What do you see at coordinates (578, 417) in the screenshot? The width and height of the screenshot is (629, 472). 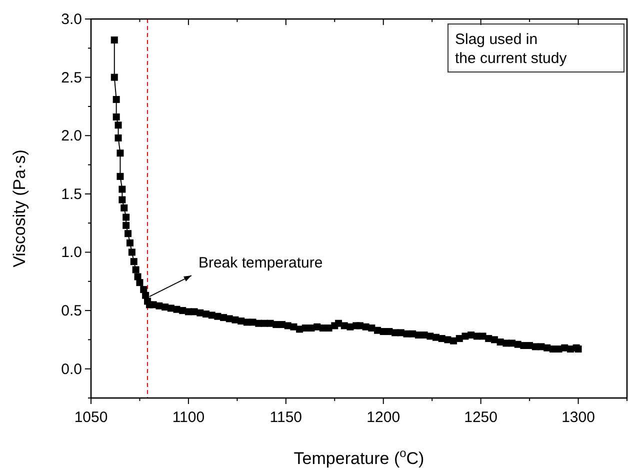 I see `x-tick-label: 1300` at bounding box center [578, 417].